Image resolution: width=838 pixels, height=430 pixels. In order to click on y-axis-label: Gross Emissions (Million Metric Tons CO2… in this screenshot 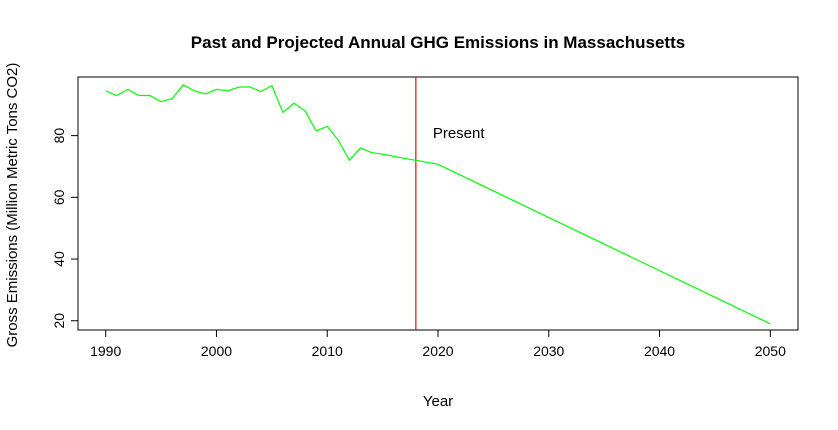, I will do `click(12, 205)`.